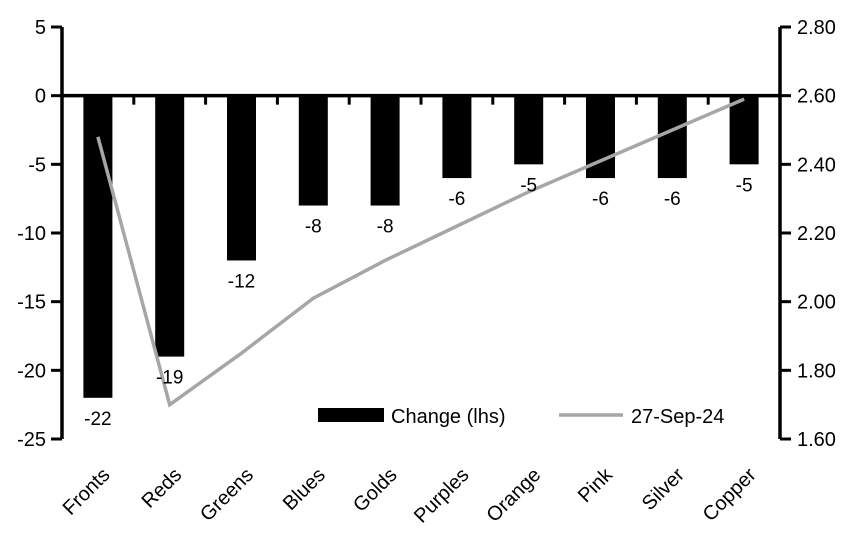 This screenshot has height=550, width=852. Describe the element at coordinates (442, 496) in the screenshot. I see `category-label: Purples` at that location.